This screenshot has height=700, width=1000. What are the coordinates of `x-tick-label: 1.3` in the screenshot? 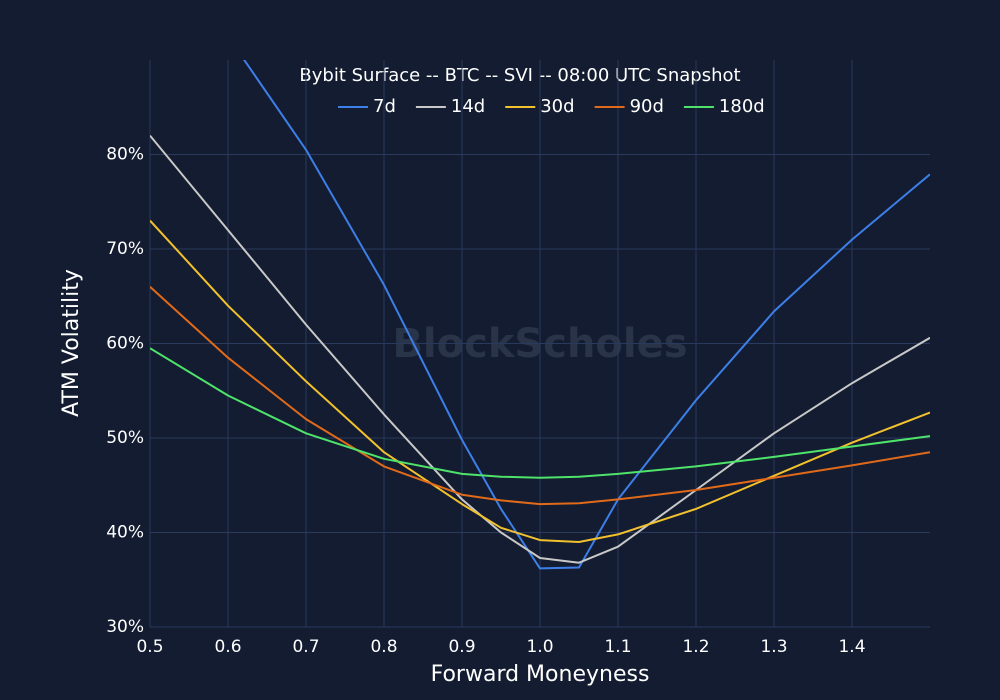 It's located at (773, 647).